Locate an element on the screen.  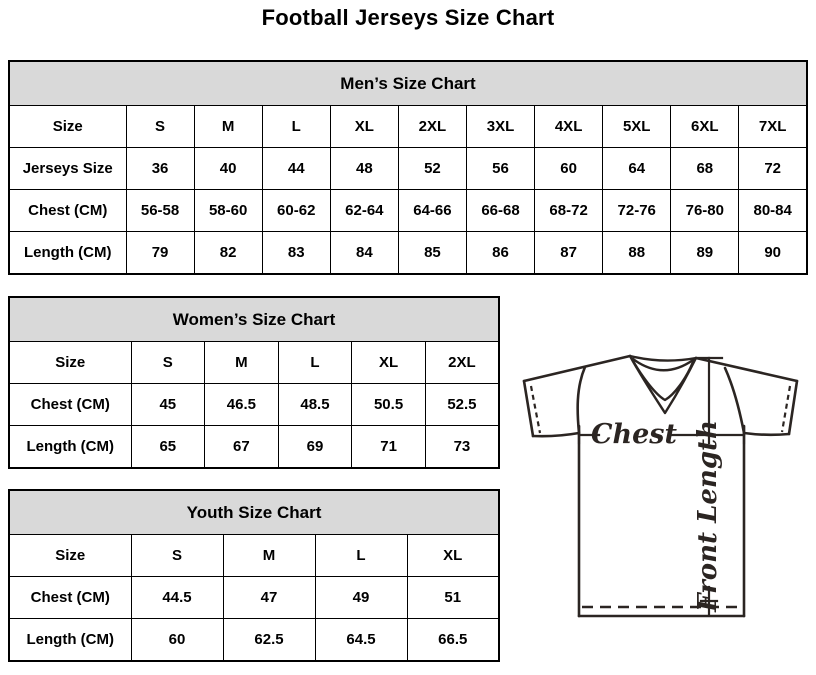
value-cell: 64.5 is located at coordinates (361, 640).